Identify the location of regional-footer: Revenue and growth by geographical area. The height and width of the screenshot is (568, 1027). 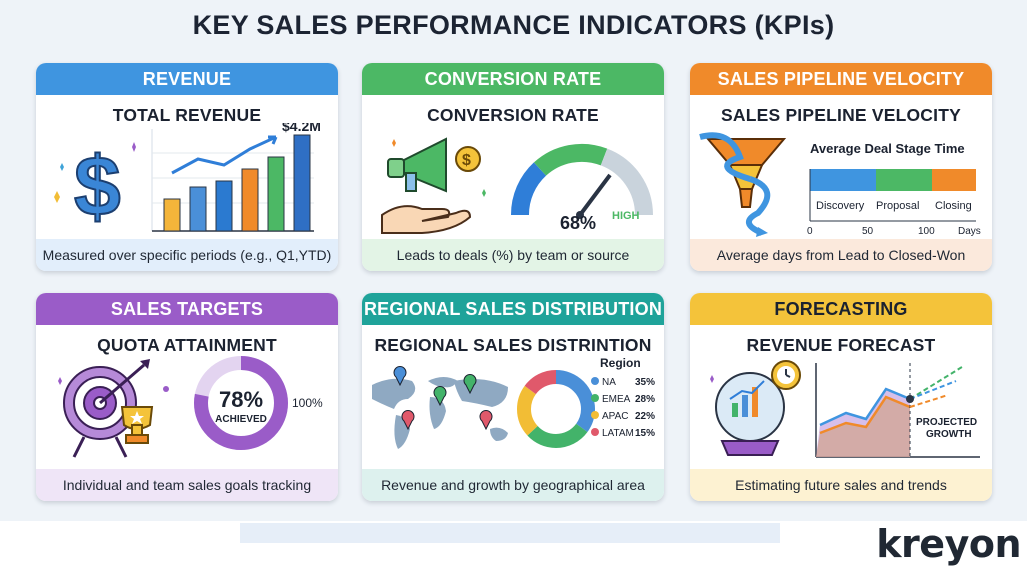
(513, 485).